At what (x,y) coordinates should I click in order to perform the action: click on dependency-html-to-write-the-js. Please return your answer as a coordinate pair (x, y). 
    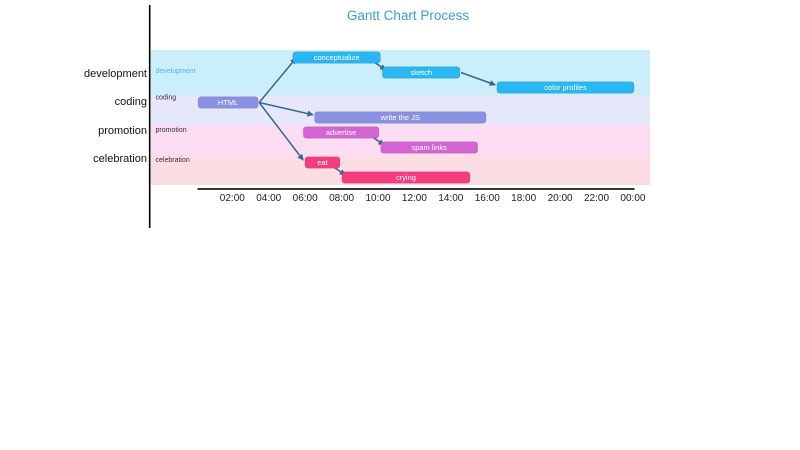
    Looking at the image, I should click on (286, 109).